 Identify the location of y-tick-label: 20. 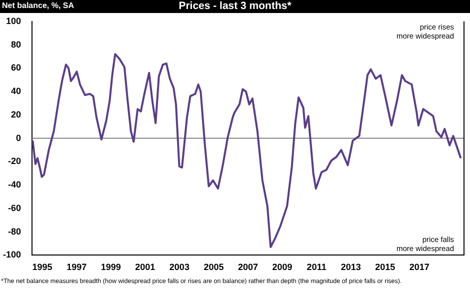
(16, 114).